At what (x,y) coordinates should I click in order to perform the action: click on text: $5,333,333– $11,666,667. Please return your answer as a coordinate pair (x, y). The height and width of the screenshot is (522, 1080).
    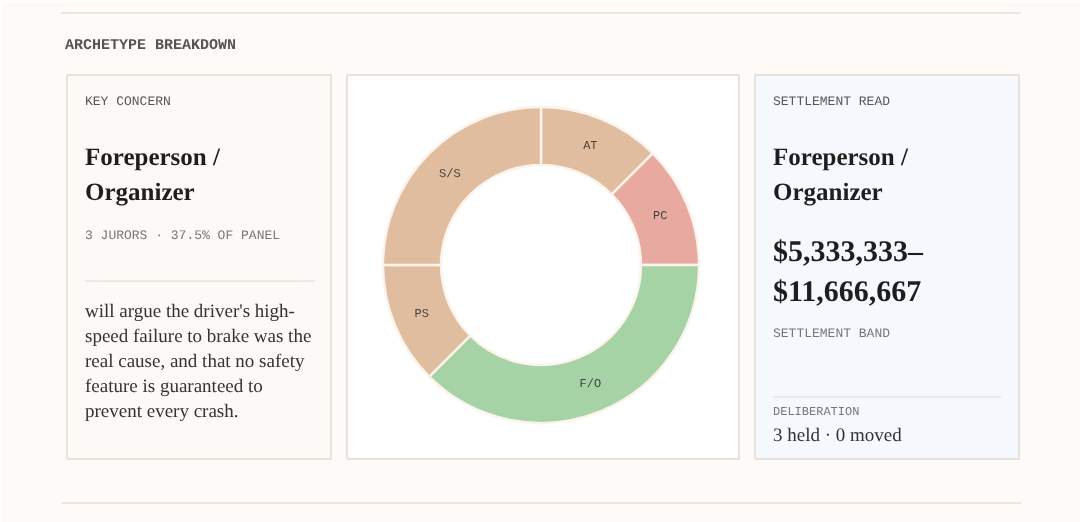
    Looking at the image, I should click on (848, 273).